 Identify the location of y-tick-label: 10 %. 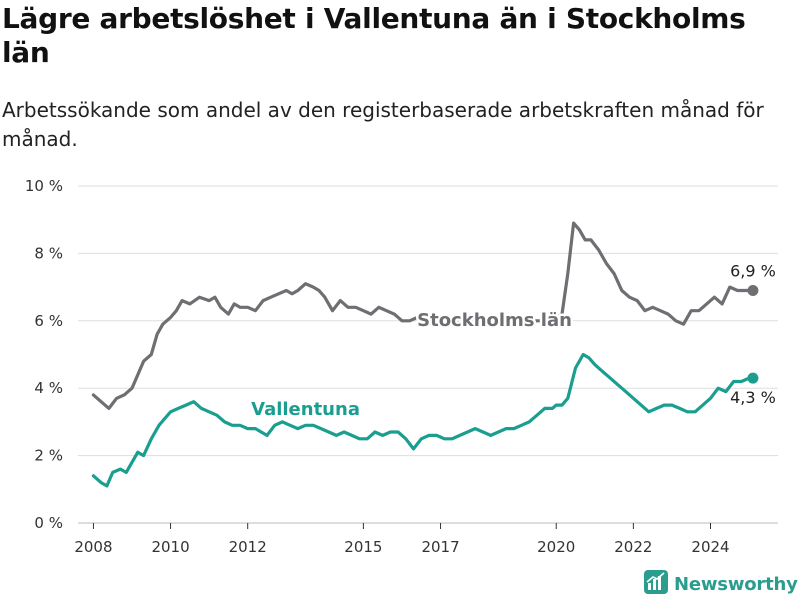
(44, 186).